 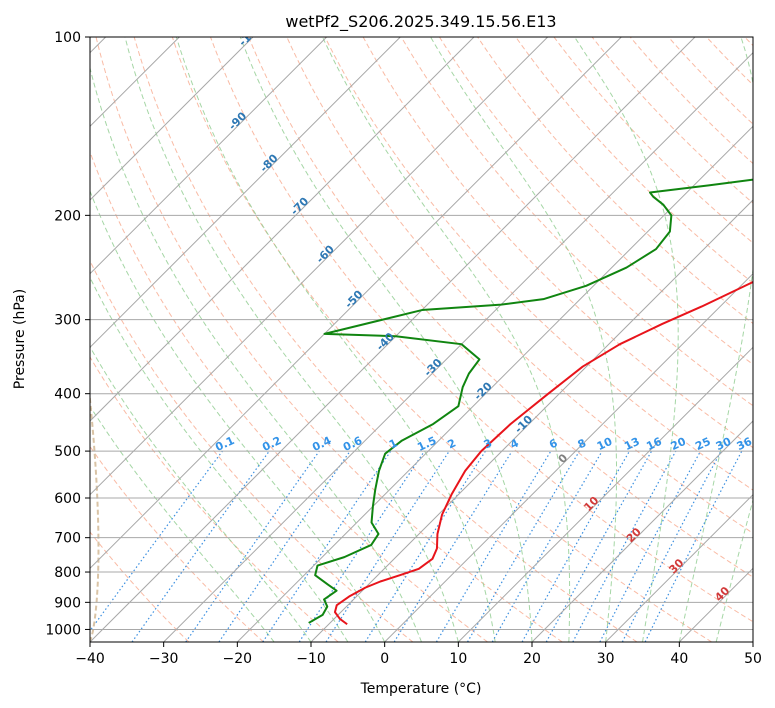 I want to click on y-tick-label: 800, so click(x=67, y=573).